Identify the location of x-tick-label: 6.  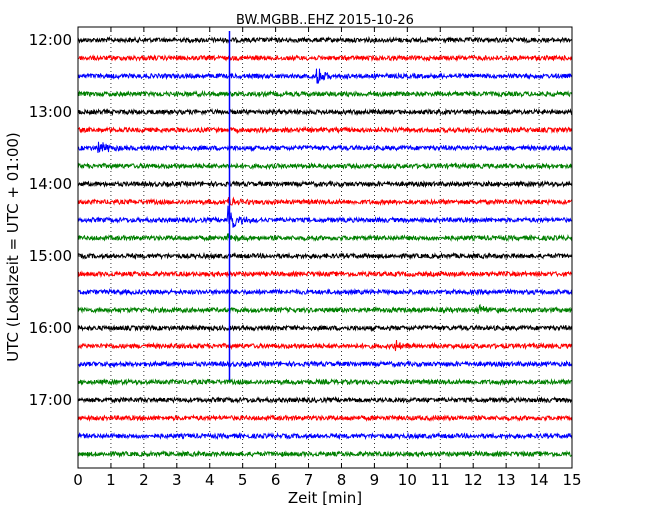
(276, 480).